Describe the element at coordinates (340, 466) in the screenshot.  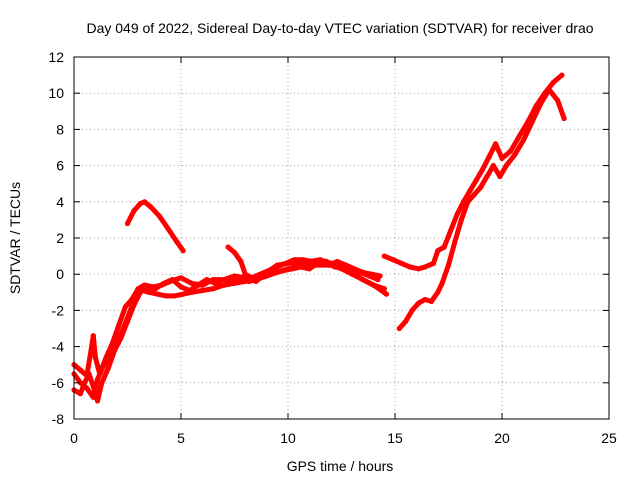
I see `x-axis-label: GPS time / hours` at that location.